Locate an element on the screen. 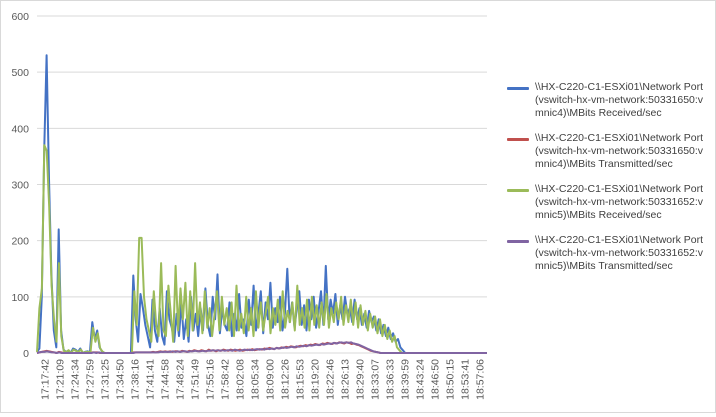 The width and height of the screenshot is (716, 417). x-tick-label: 17:51:49 is located at coordinates (196, 379).